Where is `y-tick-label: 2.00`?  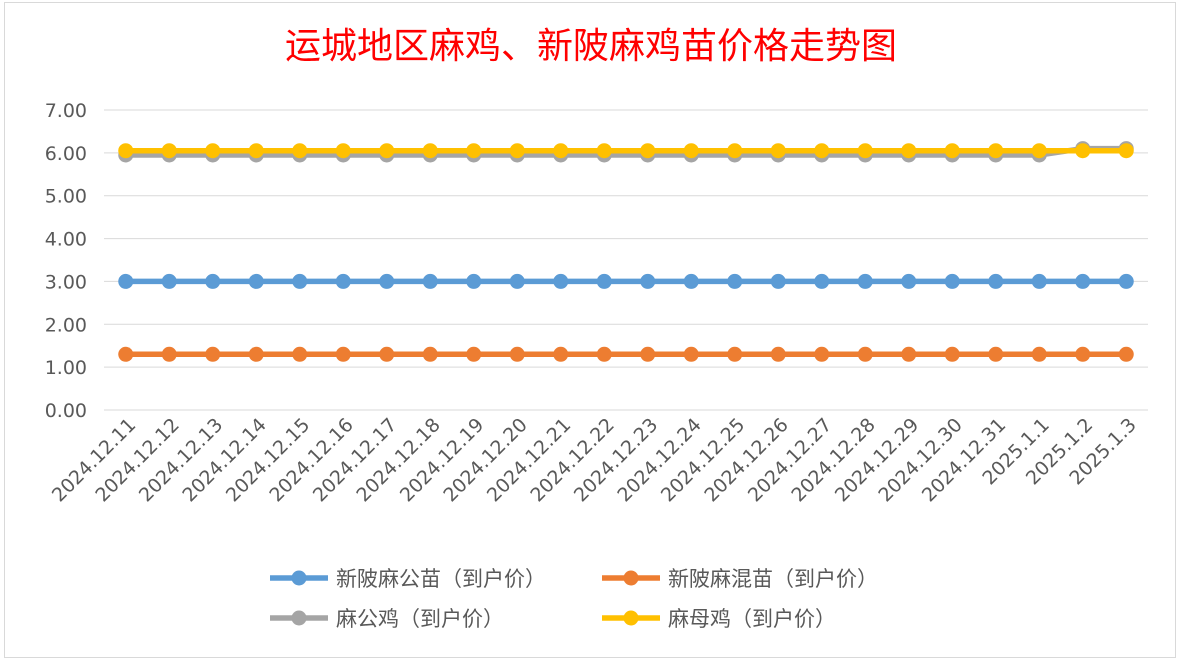
y-tick-label: 2.00 is located at coordinates (66, 325).